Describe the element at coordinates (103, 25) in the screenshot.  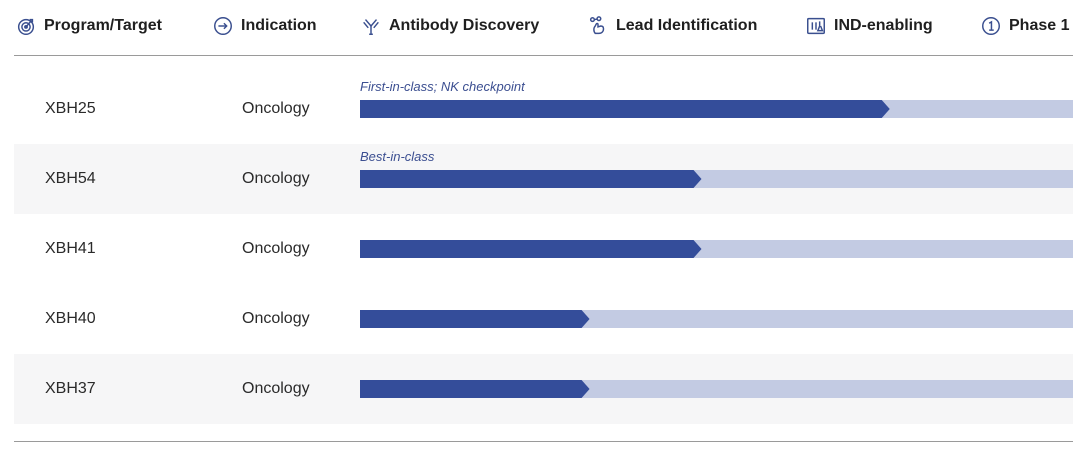
I see `column-label: Program/Target` at that location.